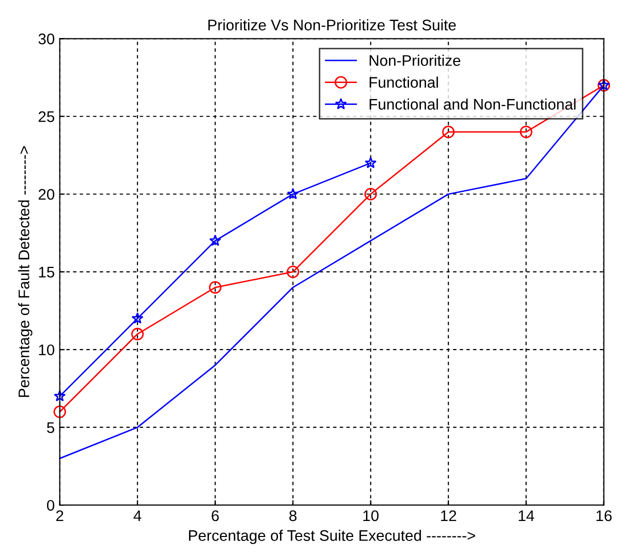  What do you see at coordinates (526, 516) in the screenshot?
I see `x-tick-label: 14` at bounding box center [526, 516].